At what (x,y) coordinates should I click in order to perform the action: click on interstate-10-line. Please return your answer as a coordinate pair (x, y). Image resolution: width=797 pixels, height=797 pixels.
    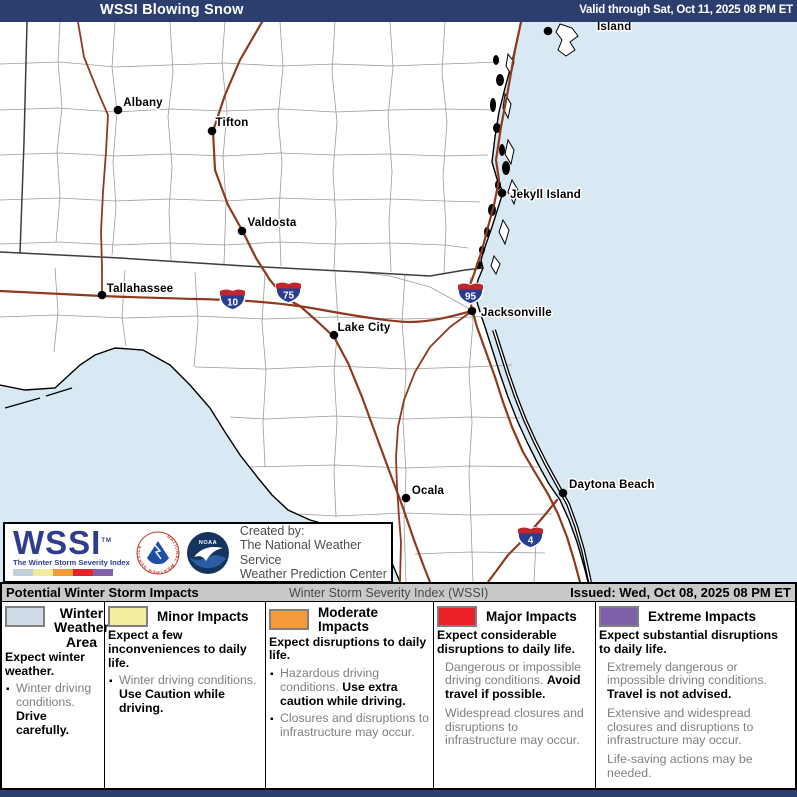
    Looking at the image, I should click on (237, 306).